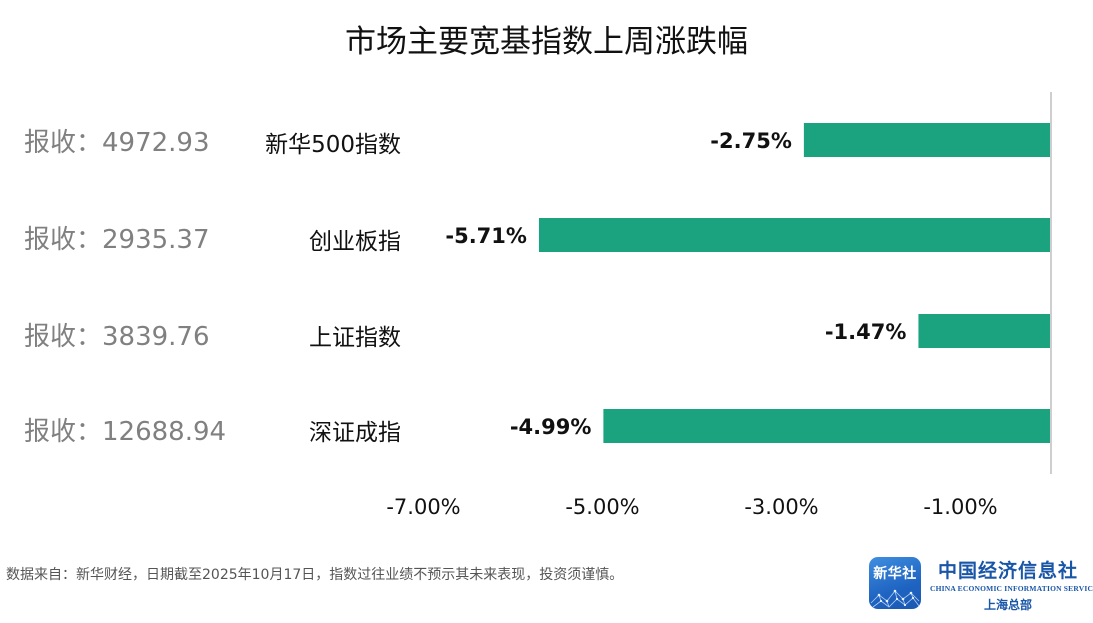  Describe the element at coordinates (546, 42) in the screenshot. I see `chart-title: 市场主要宽基指数上周涨跌幅` at that location.